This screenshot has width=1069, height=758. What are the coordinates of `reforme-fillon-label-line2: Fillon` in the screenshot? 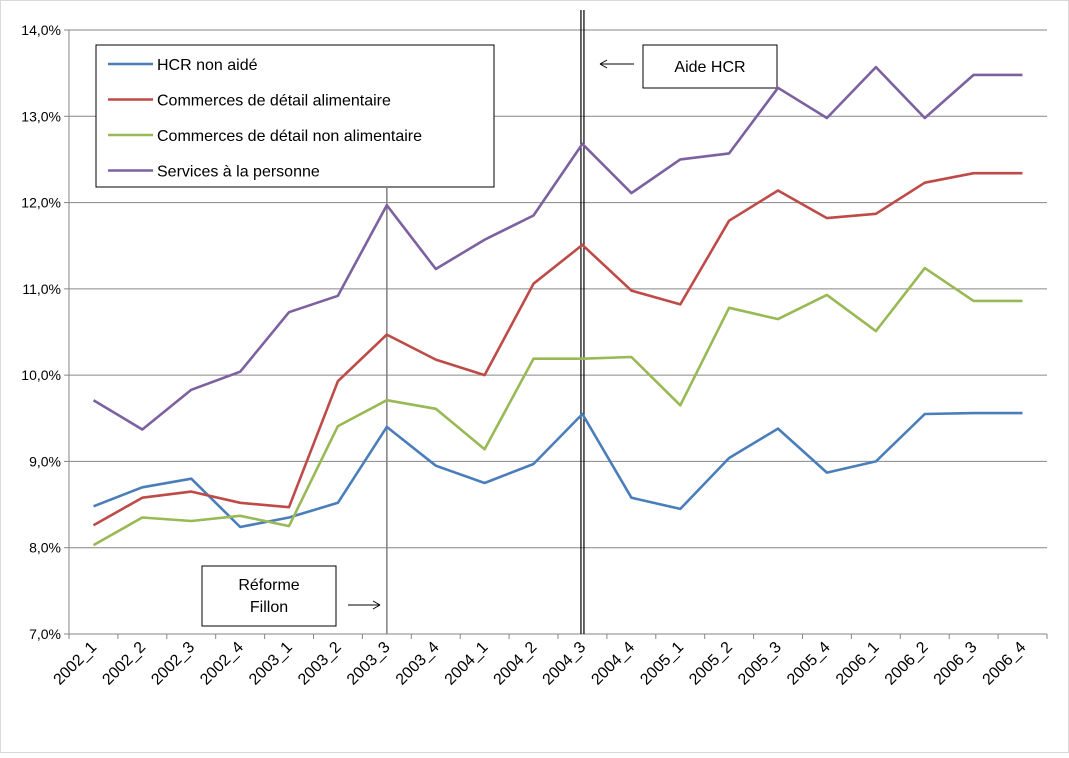 It's located at (269, 607).